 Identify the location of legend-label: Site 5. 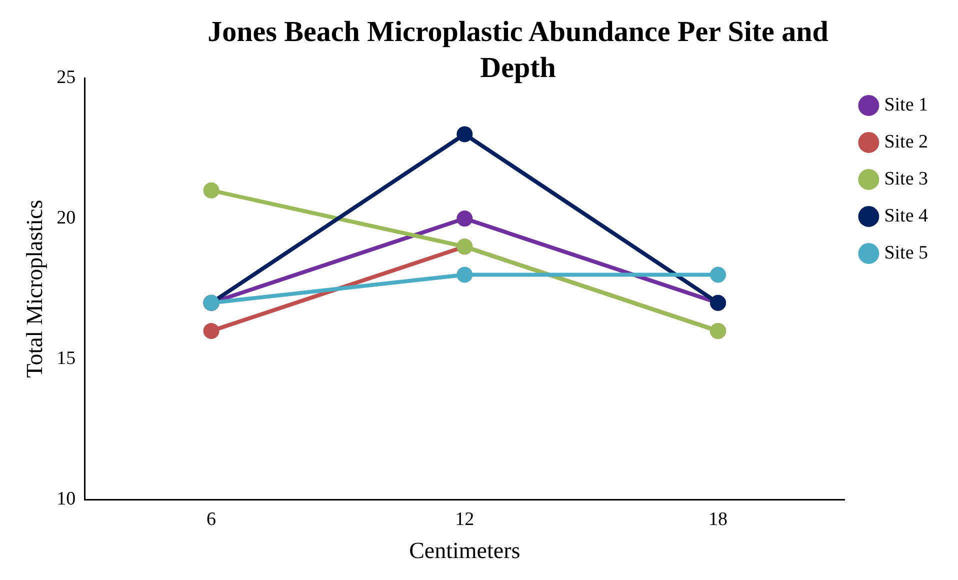
(906, 253).